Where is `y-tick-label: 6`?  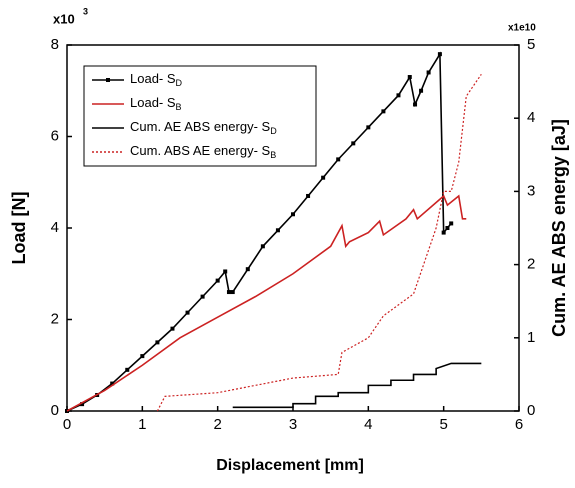 y-tick-label: 6 is located at coordinates (55, 135).